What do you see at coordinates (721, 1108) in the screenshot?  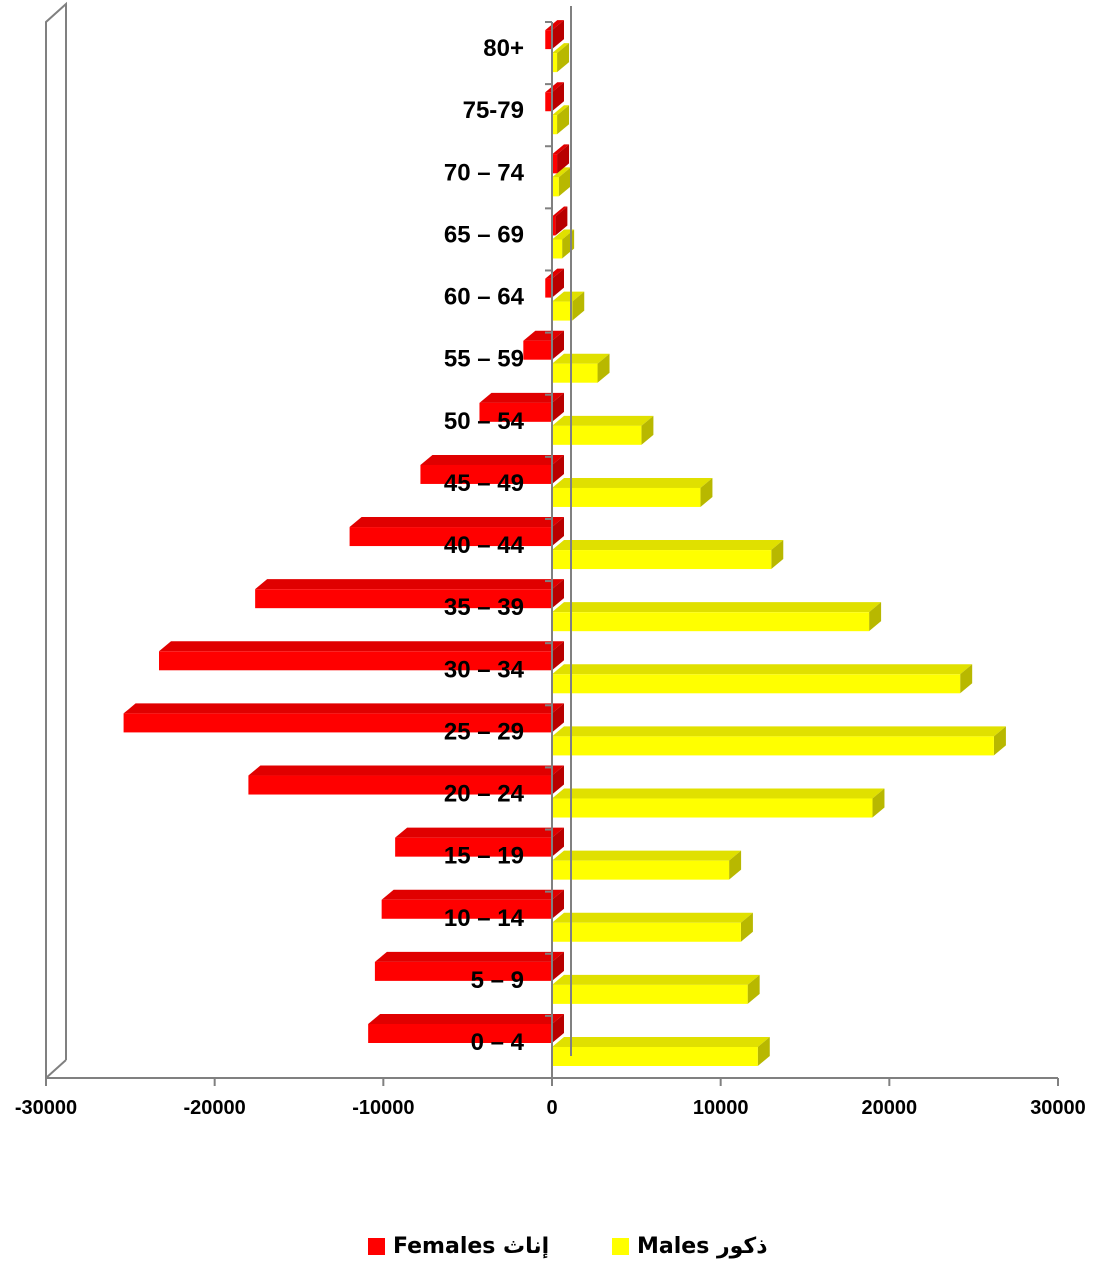 I see `x-tick-label: 10000` at bounding box center [721, 1108].